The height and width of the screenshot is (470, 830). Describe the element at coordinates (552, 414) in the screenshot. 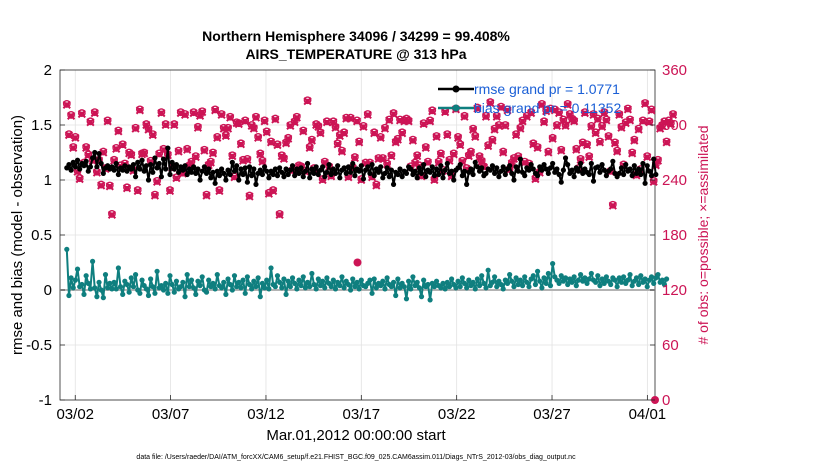

I see `x-tick-label-5: 03/27` at that location.